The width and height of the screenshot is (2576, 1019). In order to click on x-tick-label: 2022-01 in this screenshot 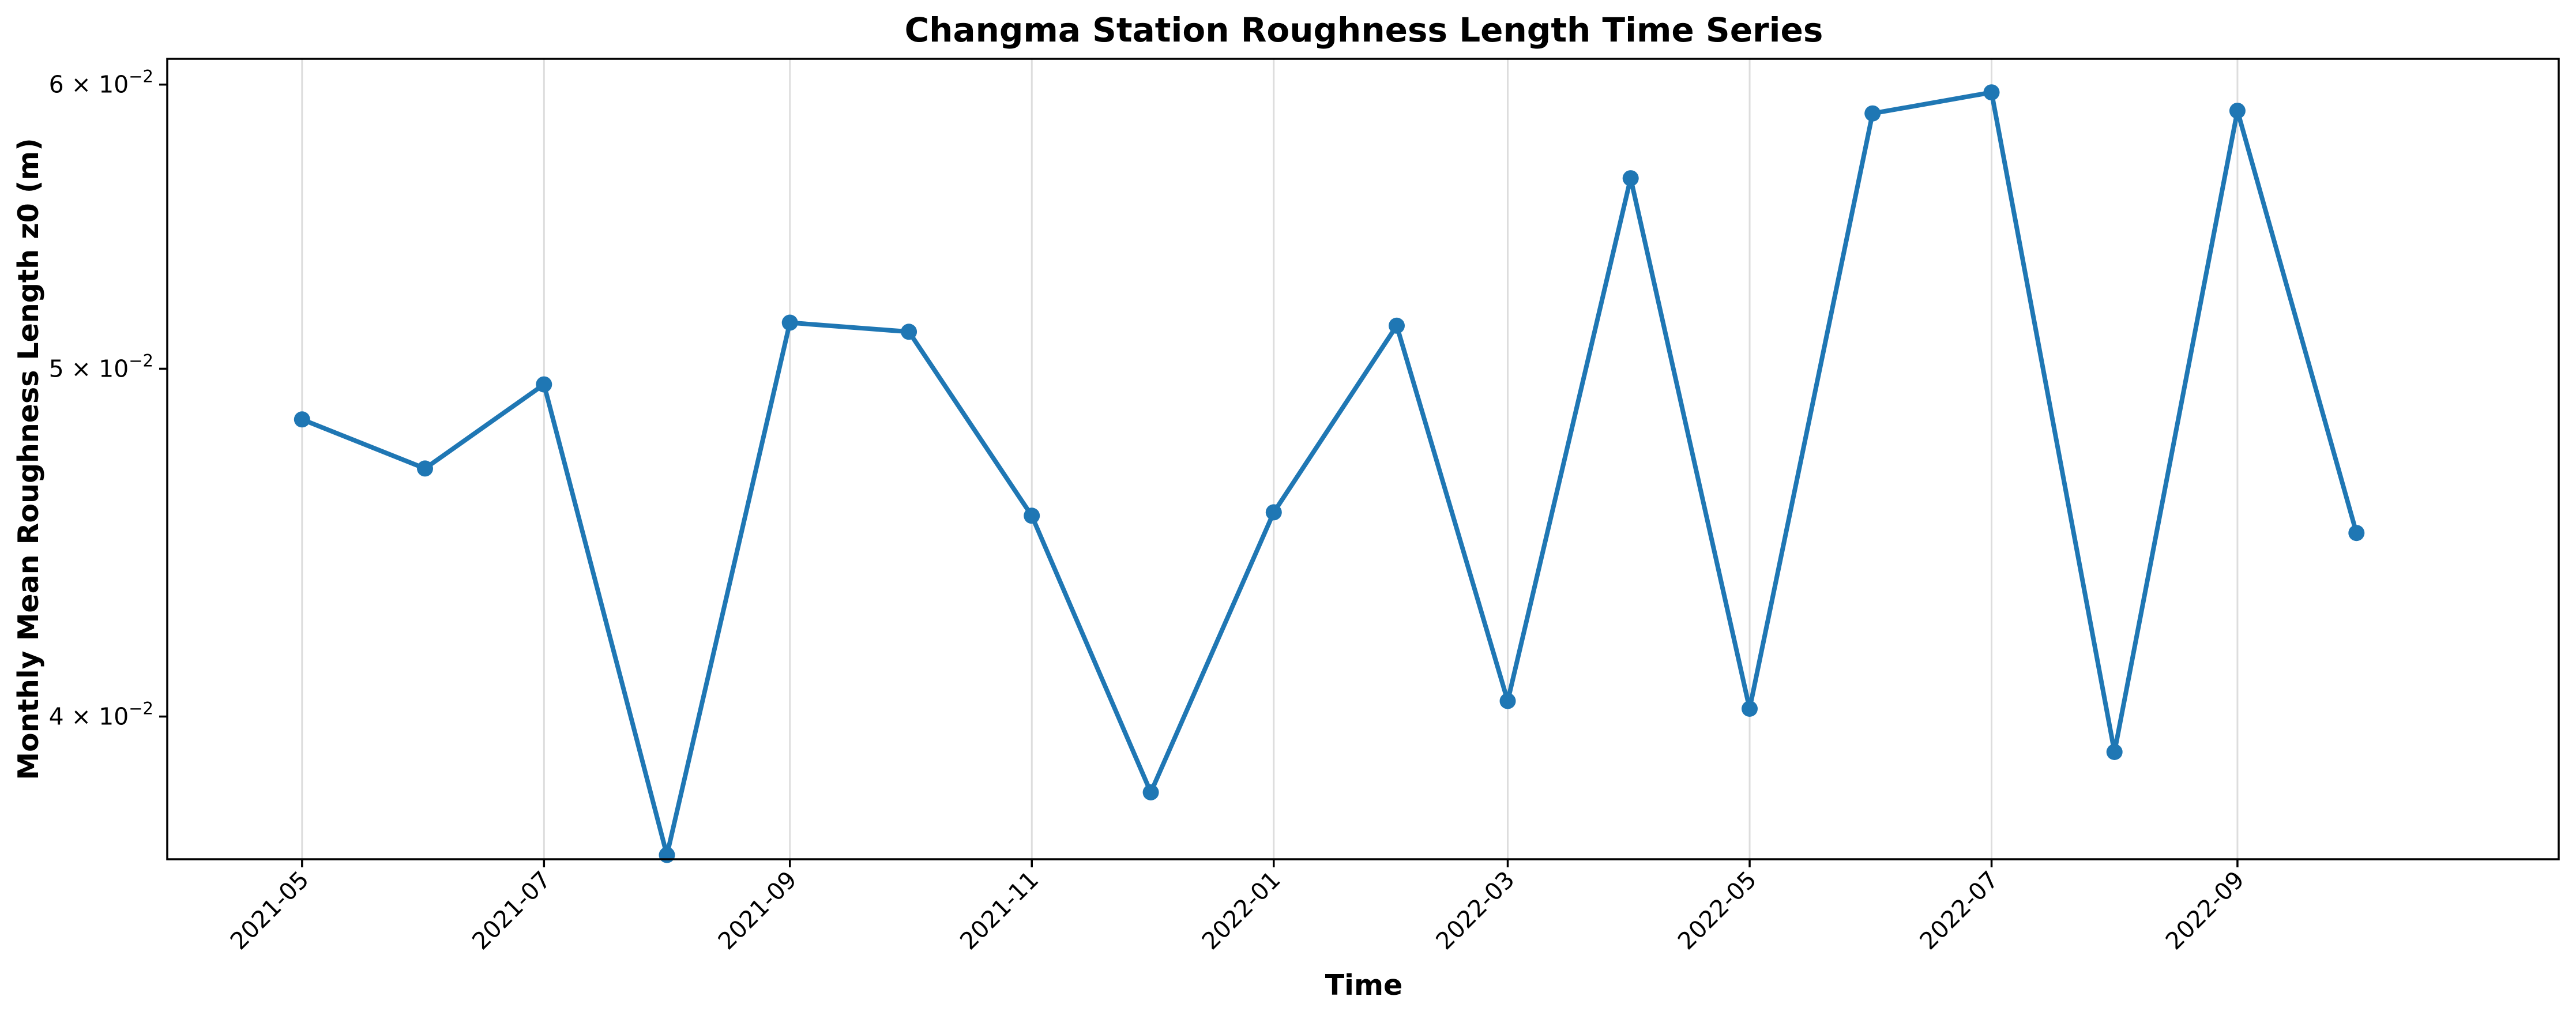, I will do `click(1241, 910)`.